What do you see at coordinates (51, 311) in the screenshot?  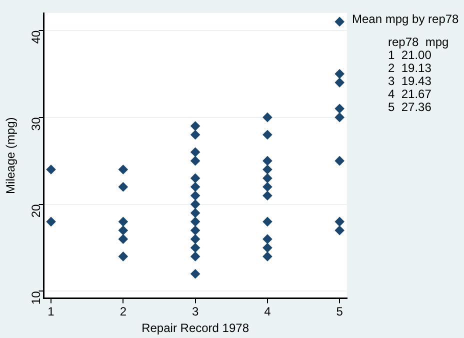 I see `x-tick-label: 1` at bounding box center [51, 311].